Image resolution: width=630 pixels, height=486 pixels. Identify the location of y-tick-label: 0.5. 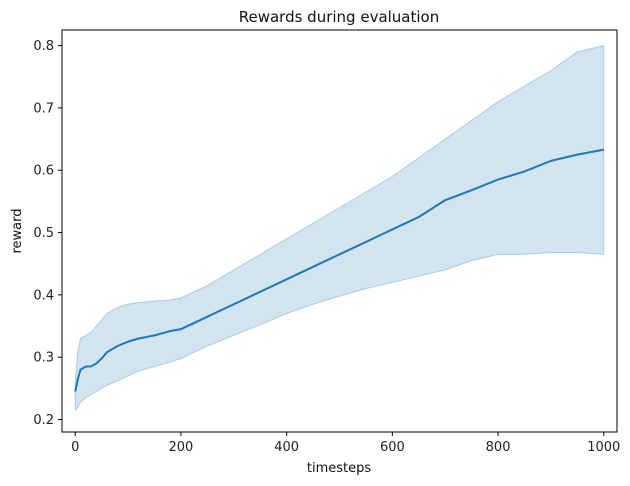
(43, 233).